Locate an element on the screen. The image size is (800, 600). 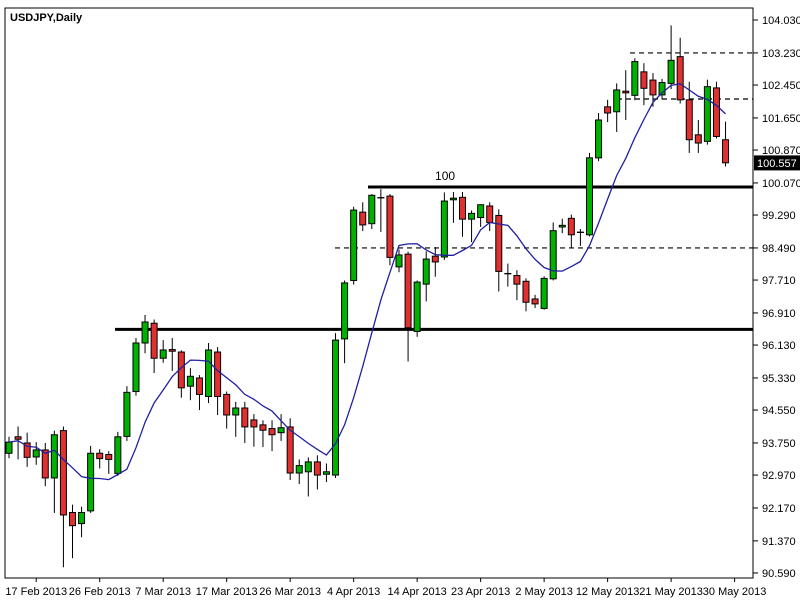
price-tick-label: 102.450 is located at coordinates (781, 86).